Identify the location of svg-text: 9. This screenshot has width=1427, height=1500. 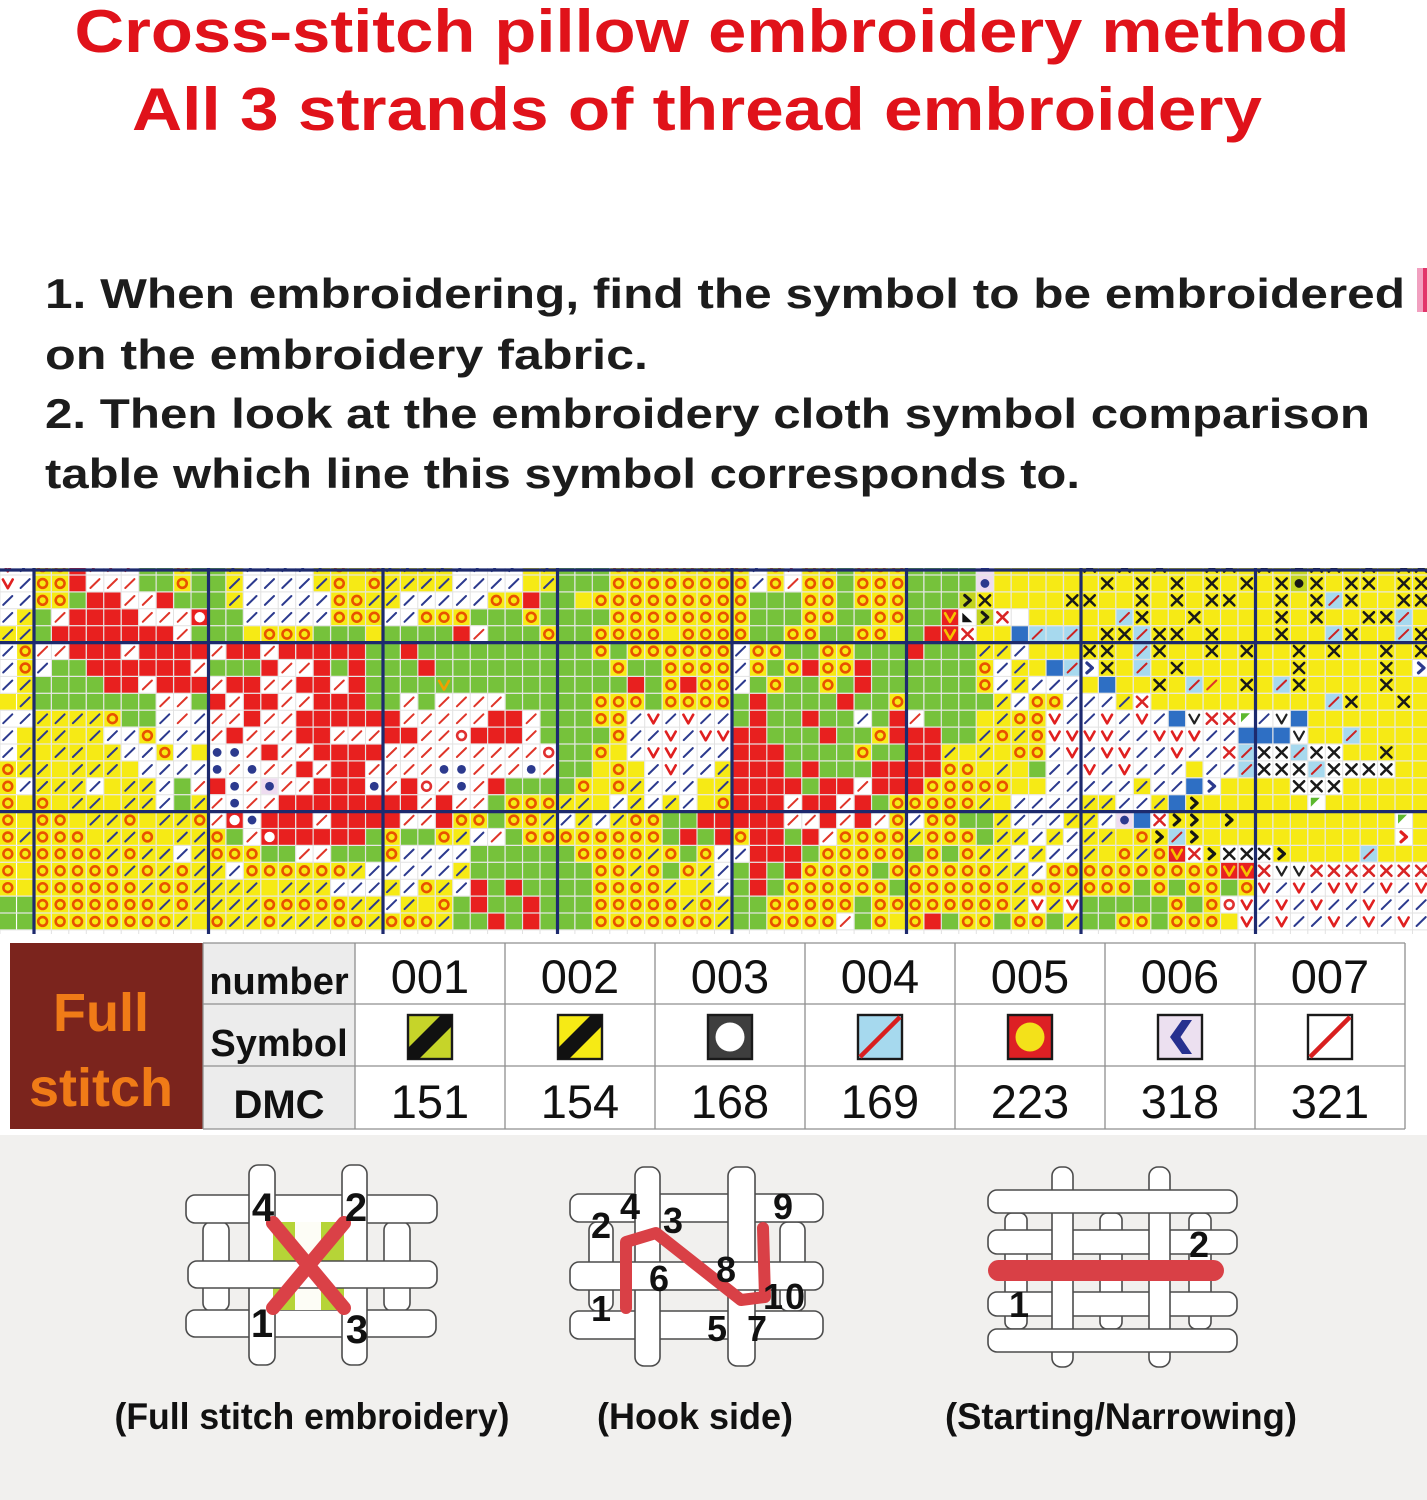
(783, 1206).